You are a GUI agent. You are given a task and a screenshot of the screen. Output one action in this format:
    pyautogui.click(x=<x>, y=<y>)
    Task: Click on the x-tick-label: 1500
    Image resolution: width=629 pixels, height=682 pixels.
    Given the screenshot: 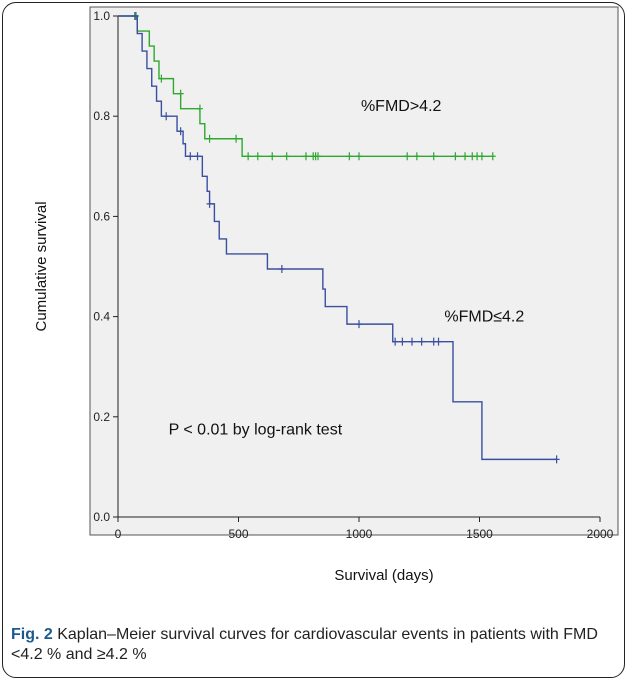 What is the action you would take?
    pyautogui.click(x=479, y=534)
    